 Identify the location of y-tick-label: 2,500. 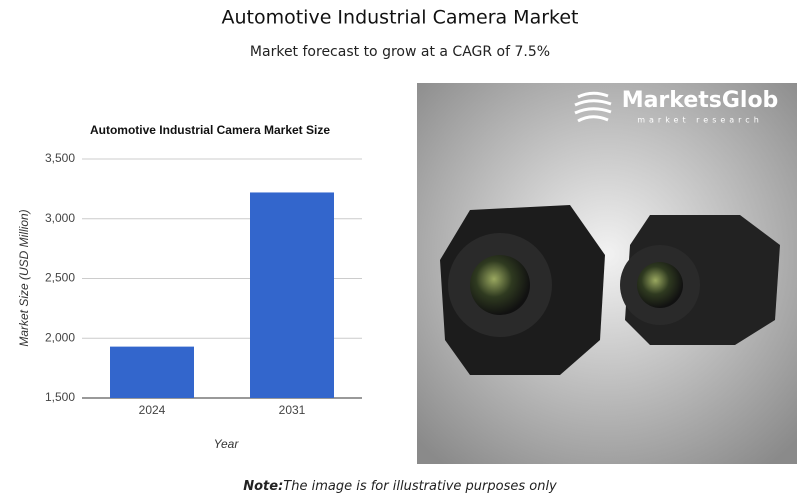
(60, 278).